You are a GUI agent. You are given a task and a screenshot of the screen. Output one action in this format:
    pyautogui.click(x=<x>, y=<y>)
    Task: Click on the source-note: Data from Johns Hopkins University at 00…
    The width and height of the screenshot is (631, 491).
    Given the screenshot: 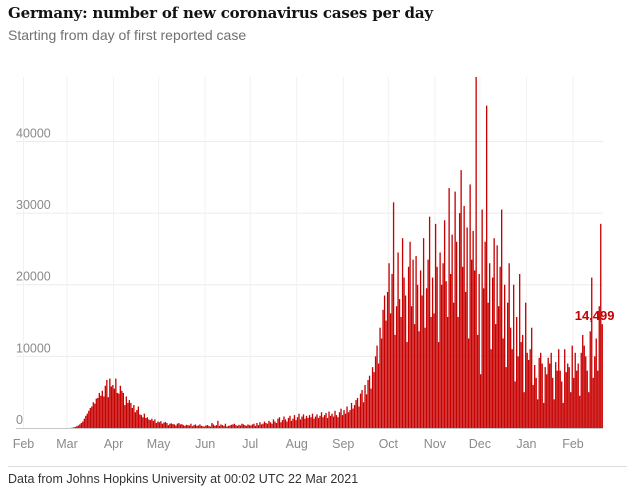 What is the action you would take?
    pyautogui.click(x=183, y=479)
    